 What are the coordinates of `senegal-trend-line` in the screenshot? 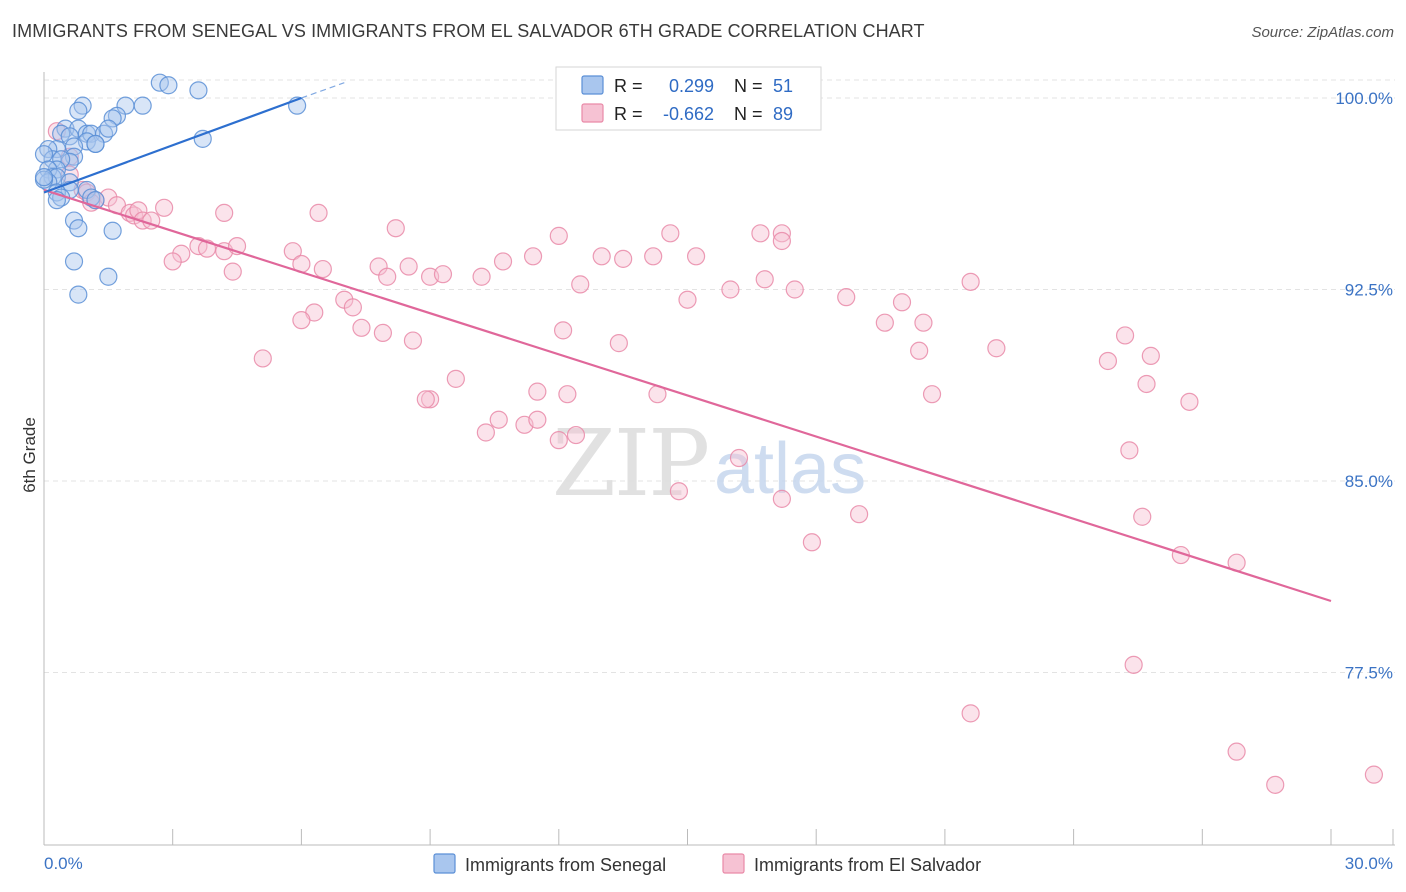 It's located at (172, 145).